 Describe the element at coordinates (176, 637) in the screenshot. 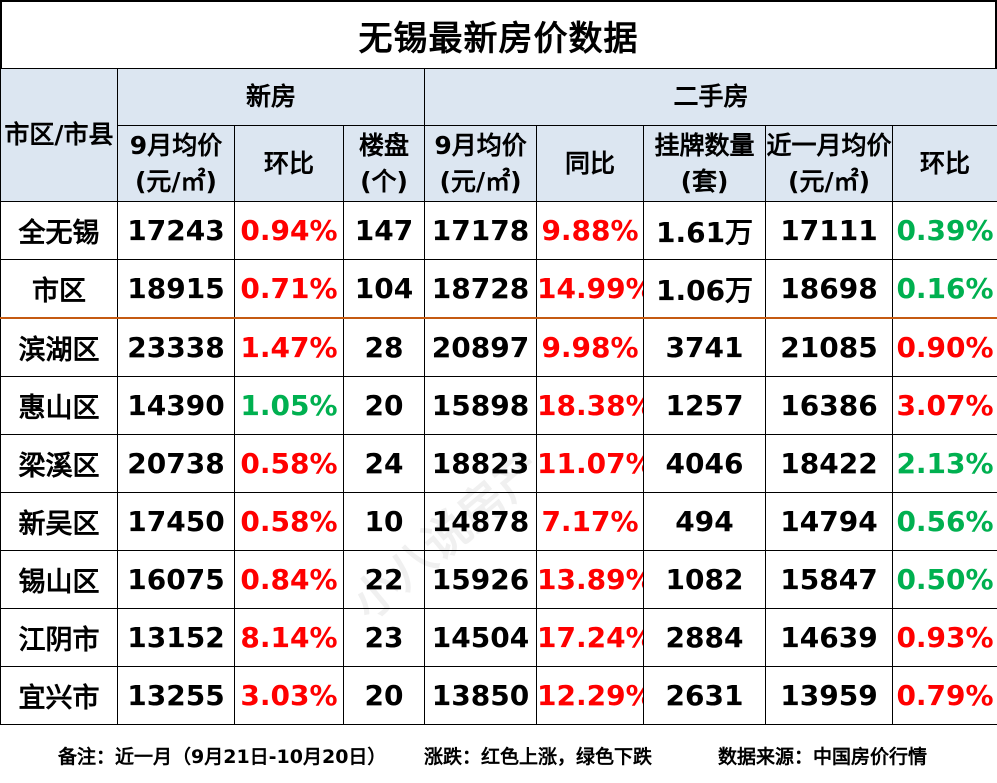

I see `new-price-cell: 13152` at that location.